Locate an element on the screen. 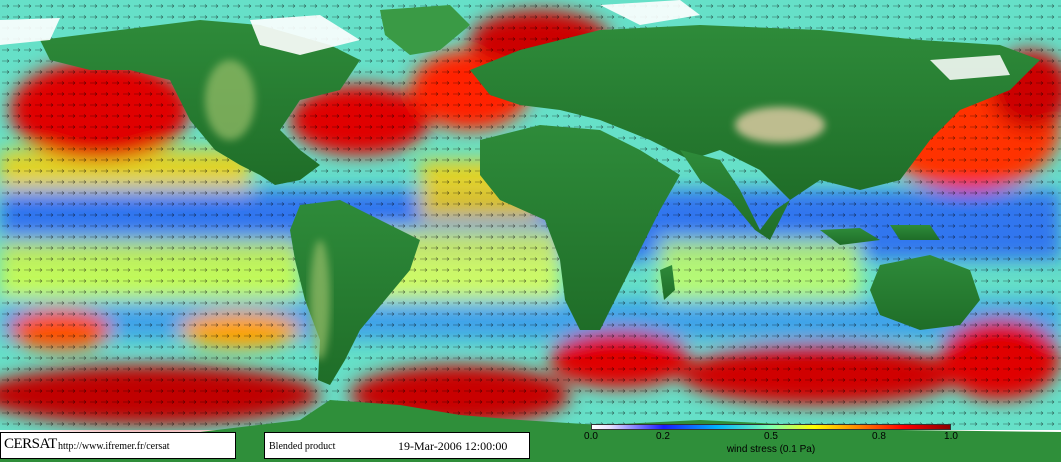 This screenshot has height=462, width=1061. product-box: Blended product 19-Mar-2006 12:00:00 is located at coordinates (397, 445).